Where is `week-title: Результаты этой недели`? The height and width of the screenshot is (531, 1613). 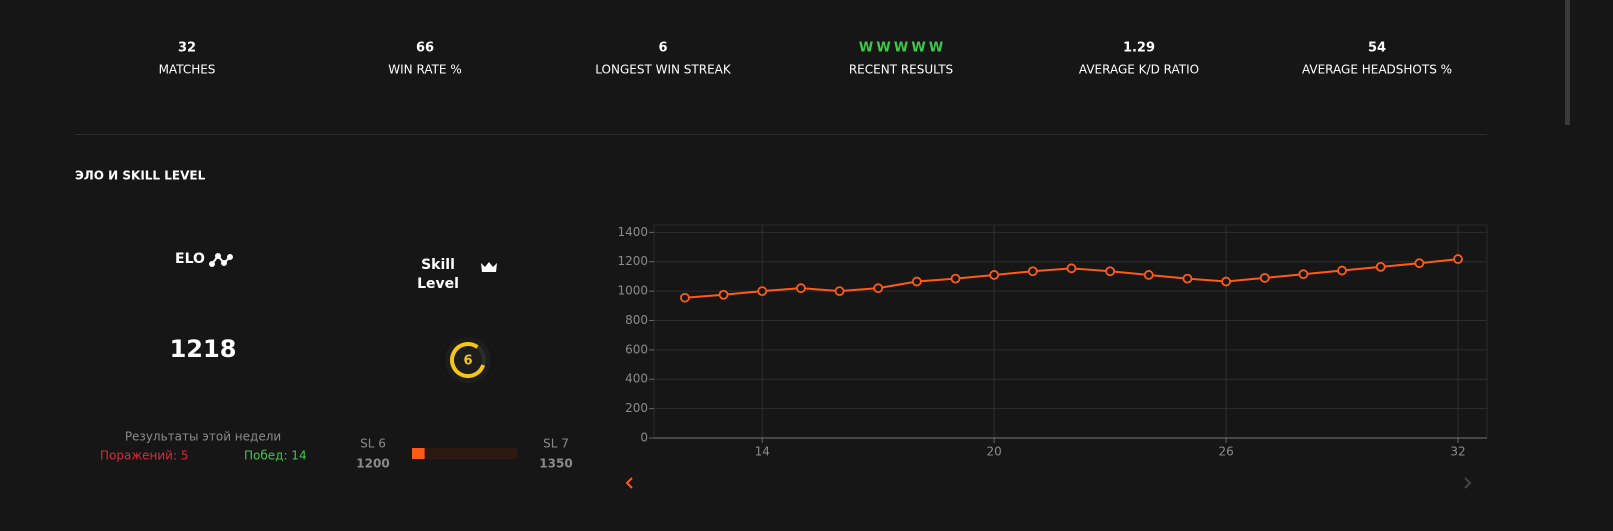
week-title: Результаты этой недели is located at coordinates (203, 437).